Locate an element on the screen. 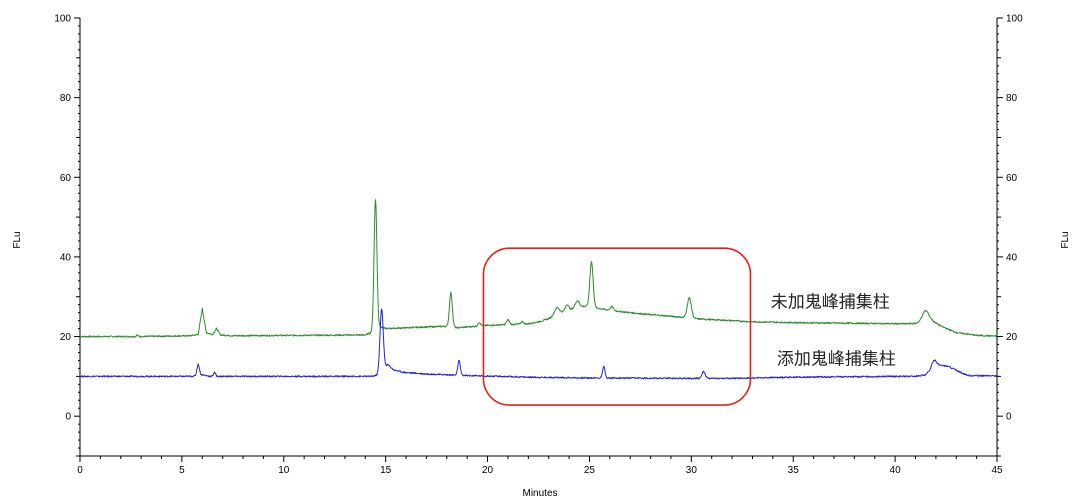  y-right-tick-label: 100 is located at coordinates (1014, 19).